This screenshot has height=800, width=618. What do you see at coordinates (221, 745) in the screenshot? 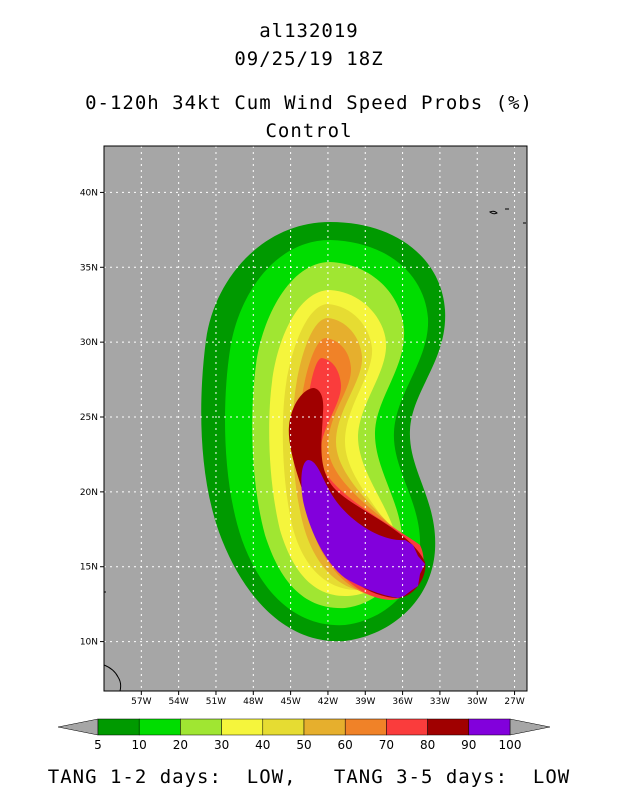
I see `colorbar-label: 30` at bounding box center [221, 745].